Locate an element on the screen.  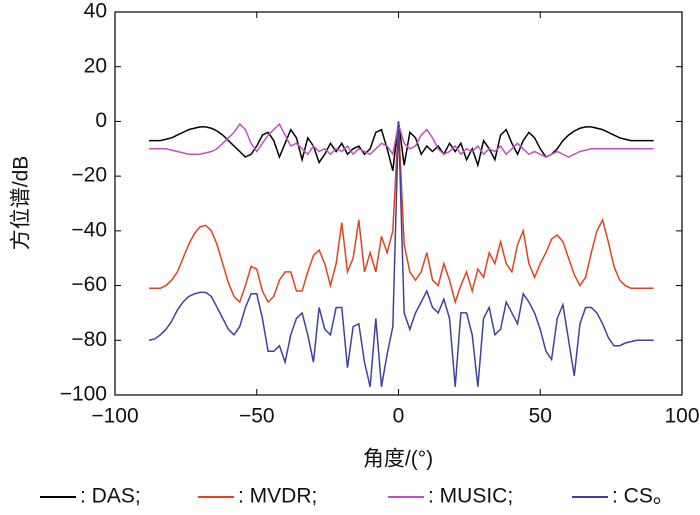
x-tick-label: −50 is located at coordinates (257, 416).